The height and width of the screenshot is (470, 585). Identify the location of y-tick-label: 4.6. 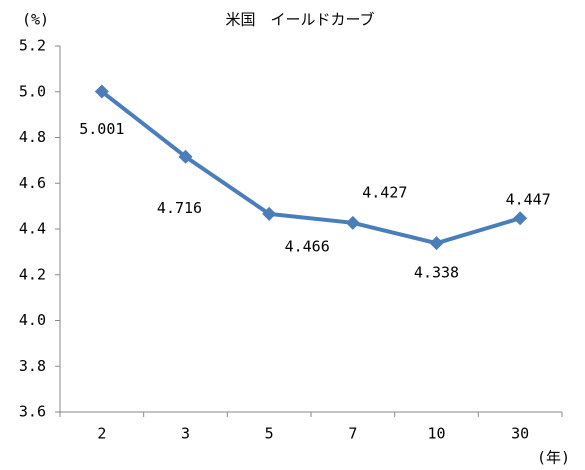
(32, 183).